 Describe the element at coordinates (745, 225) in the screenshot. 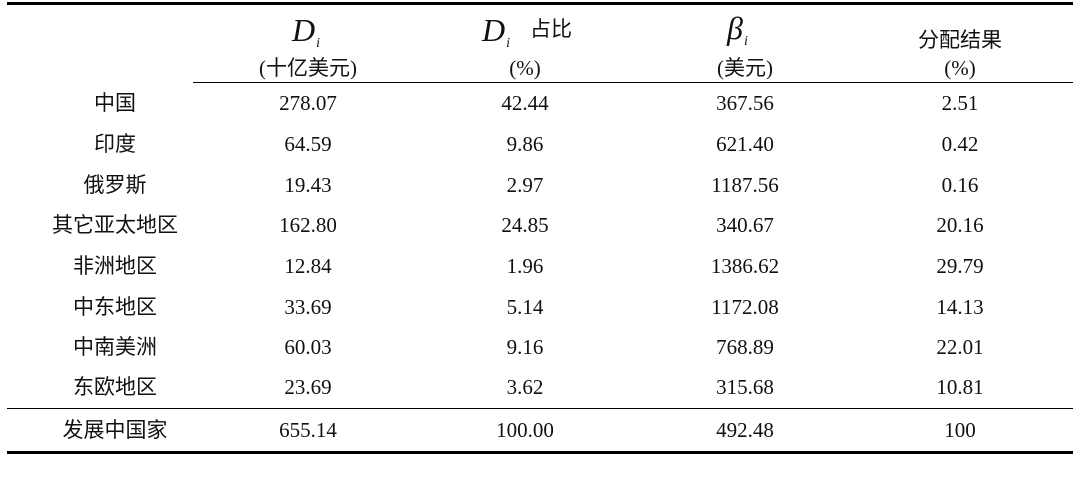

I see `beta-cell: 340.67` at that location.